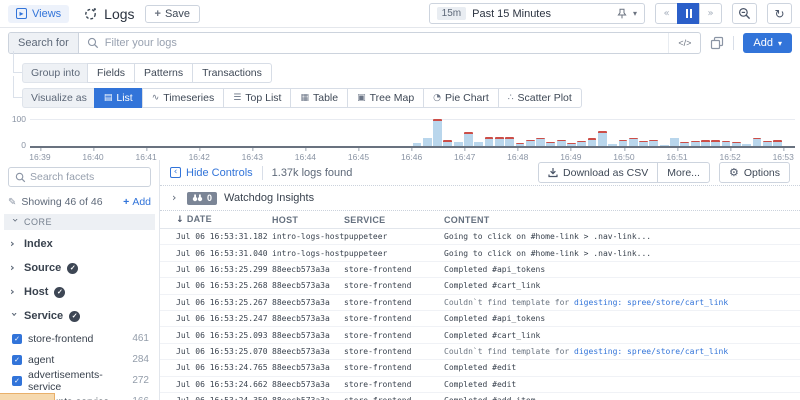 This screenshot has height=400, width=800. What do you see at coordinates (87, 177) in the screenshot?
I see `facet-search-input` at bounding box center [87, 177].